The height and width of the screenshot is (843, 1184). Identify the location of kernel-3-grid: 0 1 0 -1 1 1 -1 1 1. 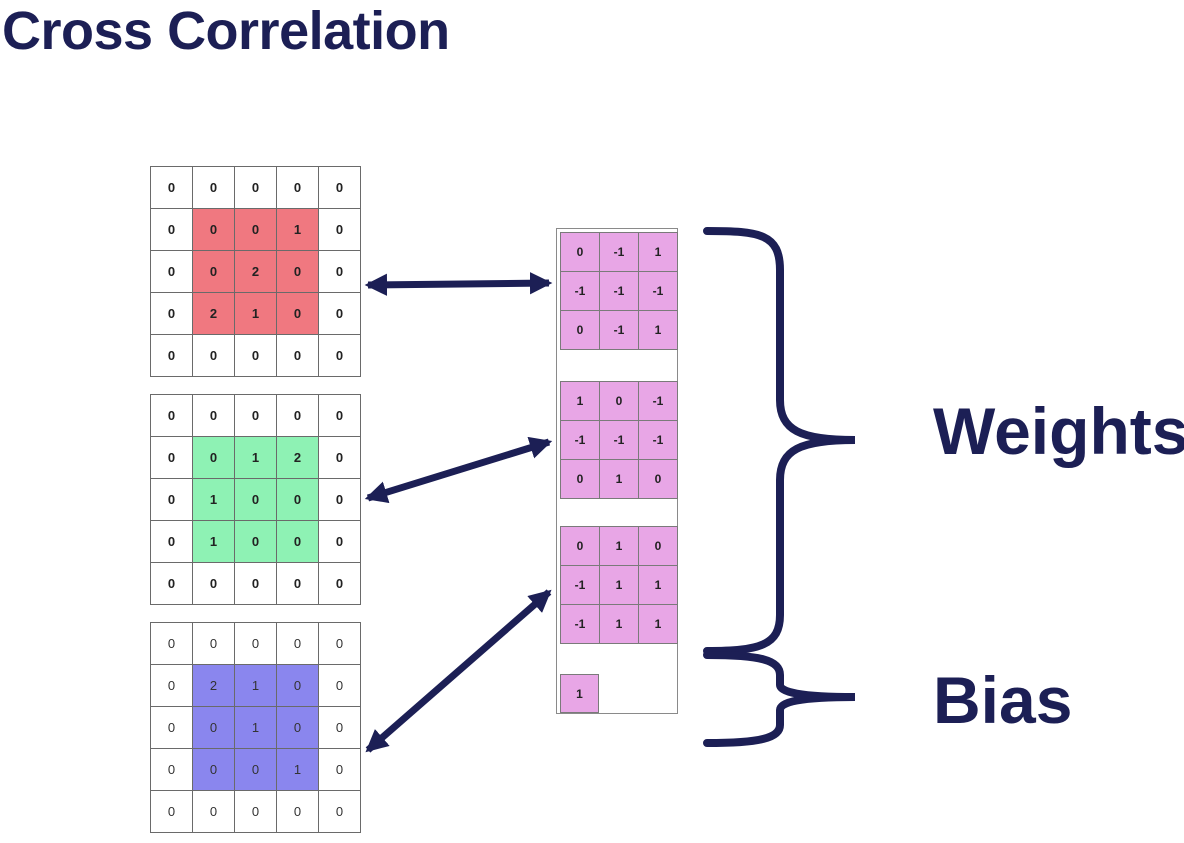
(619, 585).